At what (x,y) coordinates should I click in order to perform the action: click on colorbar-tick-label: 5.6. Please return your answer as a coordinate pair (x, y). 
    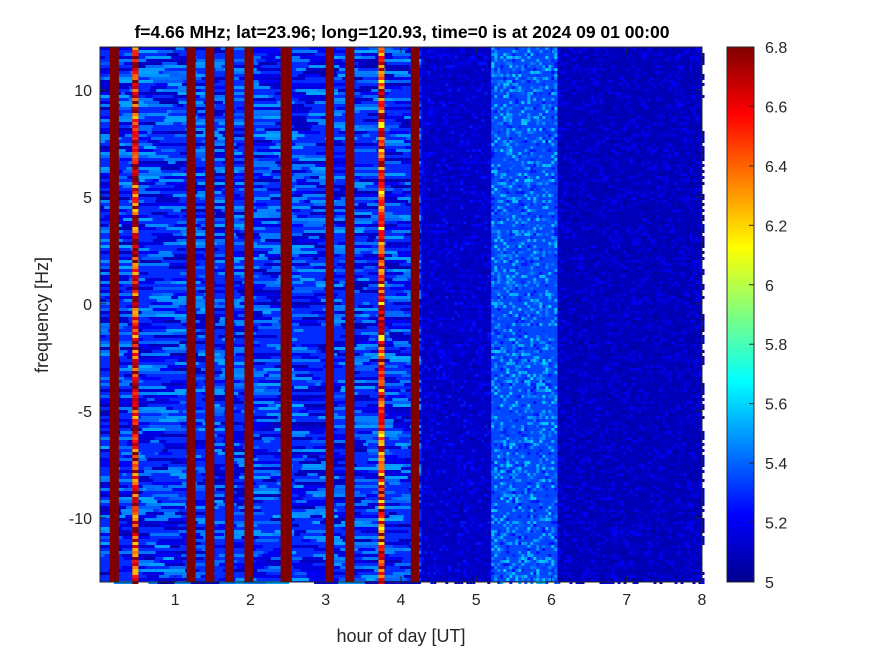
    Looking at the image, I should click on (776, 405).